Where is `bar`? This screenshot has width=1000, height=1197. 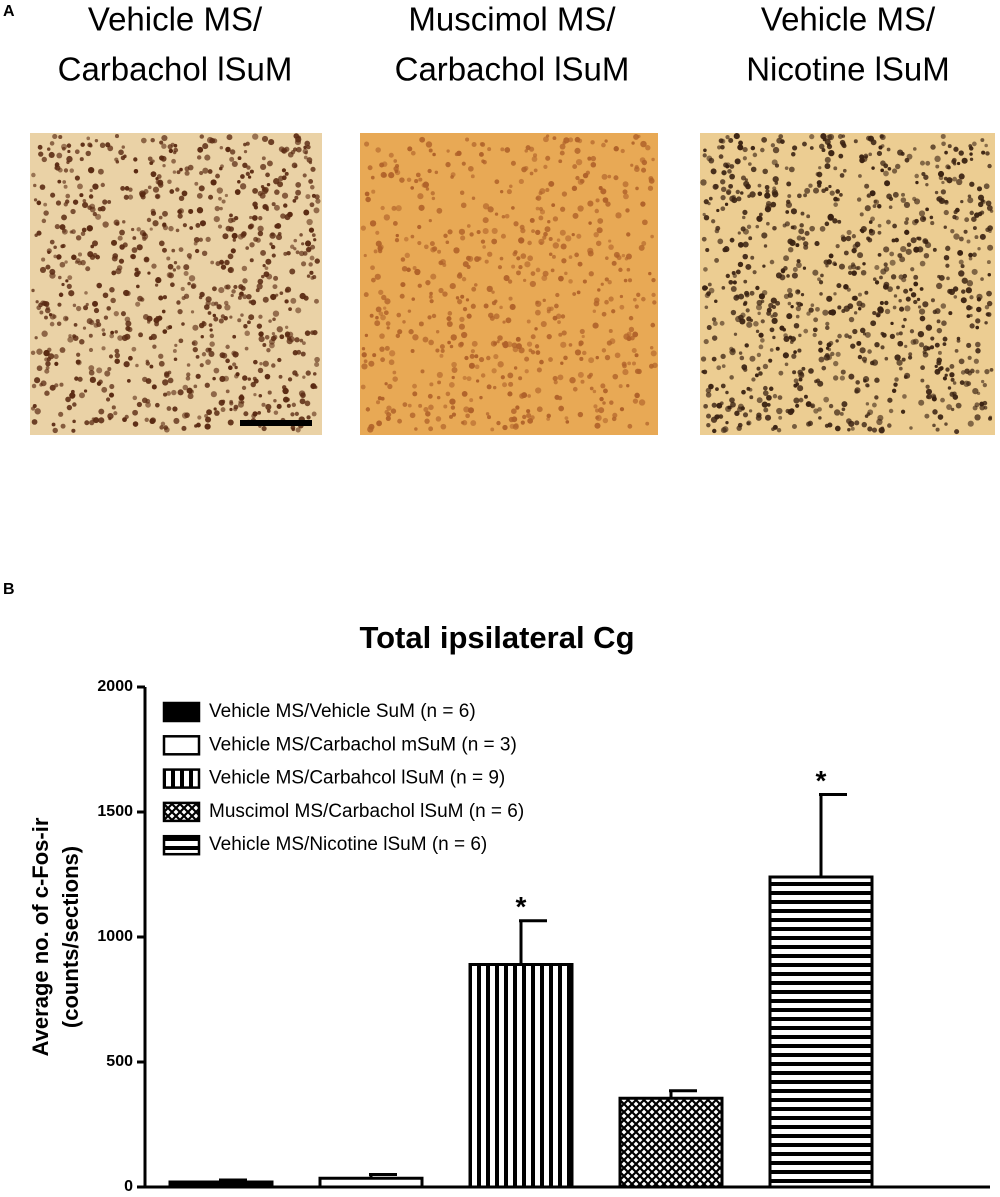
bar is located at coordinates (821, 1032).